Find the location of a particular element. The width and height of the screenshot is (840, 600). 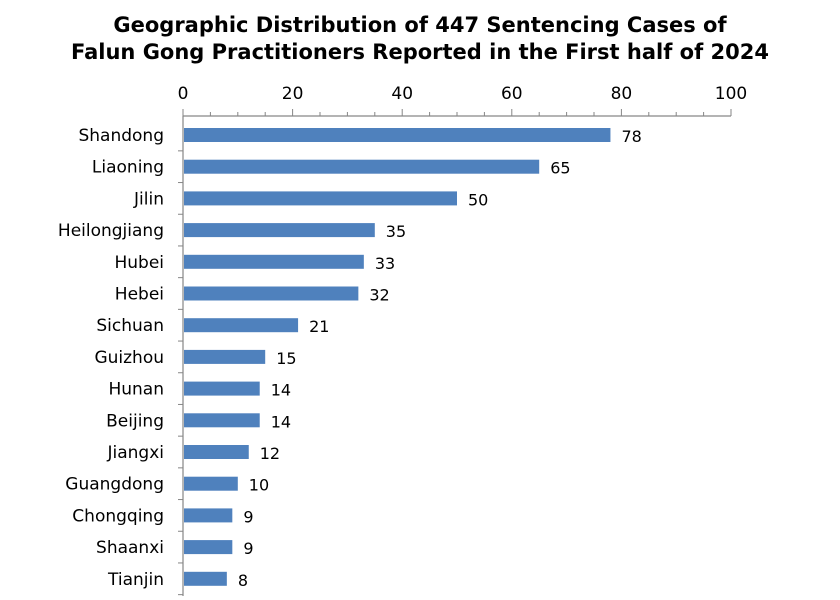

value-label: 8 is located at coordinates (243, 580).